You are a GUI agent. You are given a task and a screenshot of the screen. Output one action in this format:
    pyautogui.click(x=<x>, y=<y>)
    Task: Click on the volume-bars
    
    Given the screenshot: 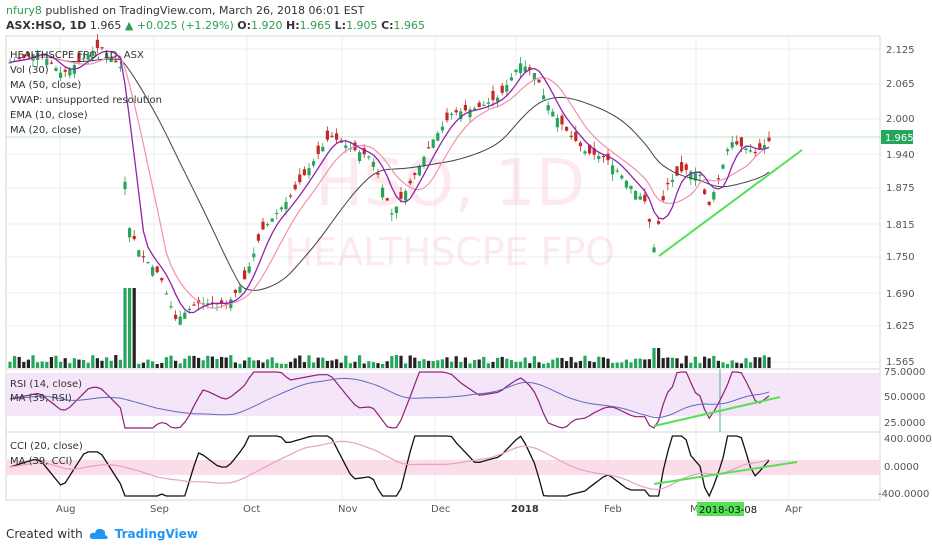 What is the action you would take?
    pyautogui.click(x=389, y=328)
    